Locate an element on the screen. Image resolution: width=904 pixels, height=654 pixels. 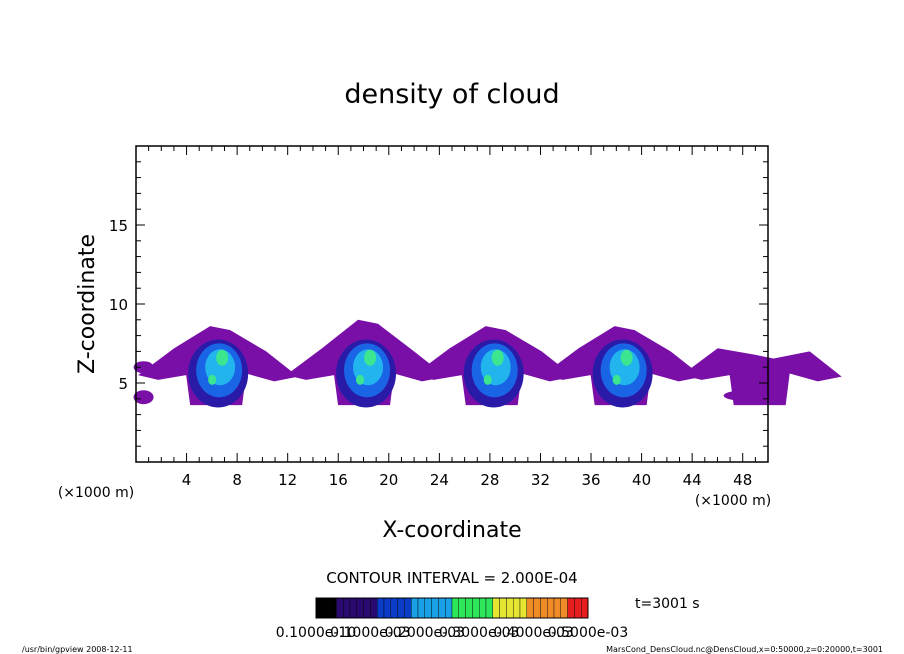
x-tick-label: 44 is located at coordinates (692, 480).